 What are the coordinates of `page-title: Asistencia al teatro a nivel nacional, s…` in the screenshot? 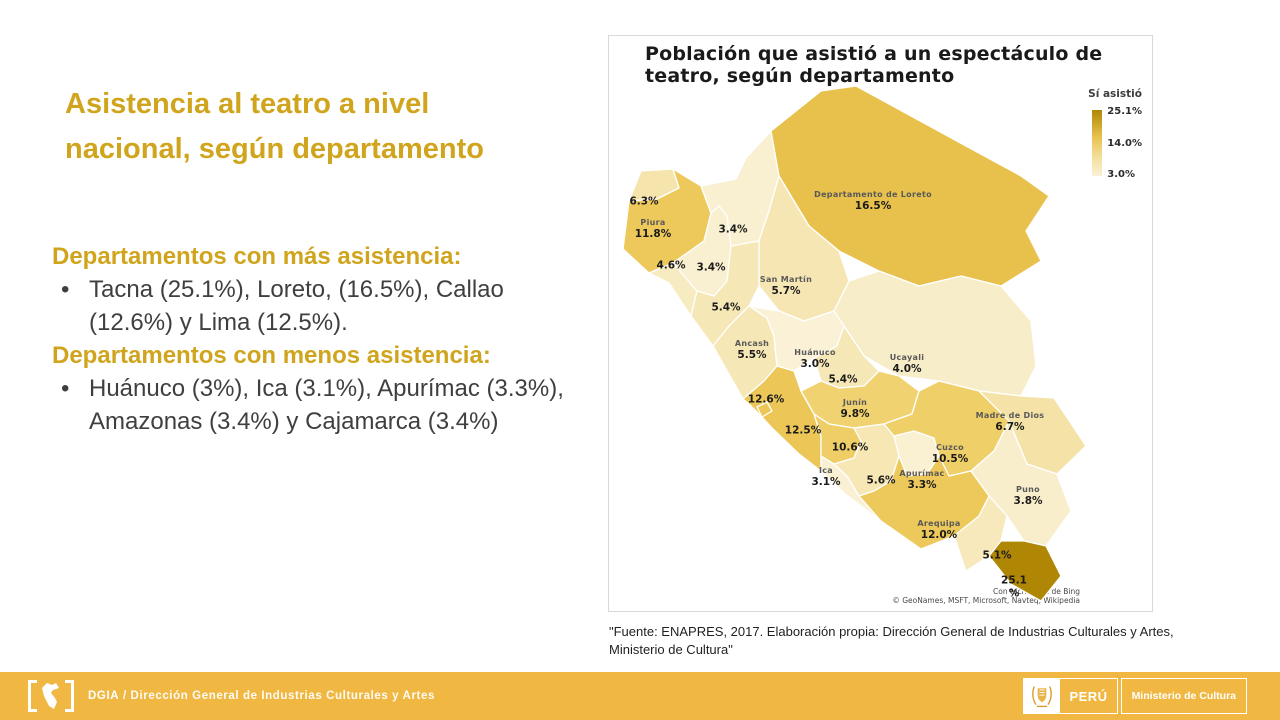 It's located at (327, 127).